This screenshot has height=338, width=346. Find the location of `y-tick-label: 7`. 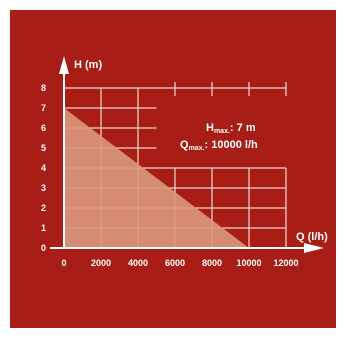

y-tick-label: 7 is located at coordinates (43, 108).